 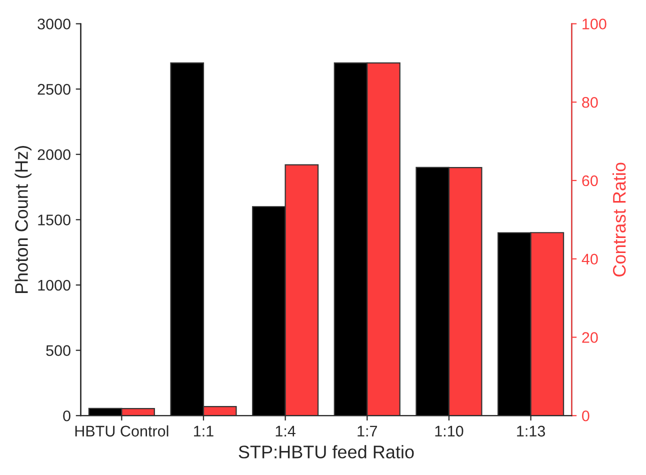 I want to click on y2-tick-label: 0, so click(x=586, y=416).